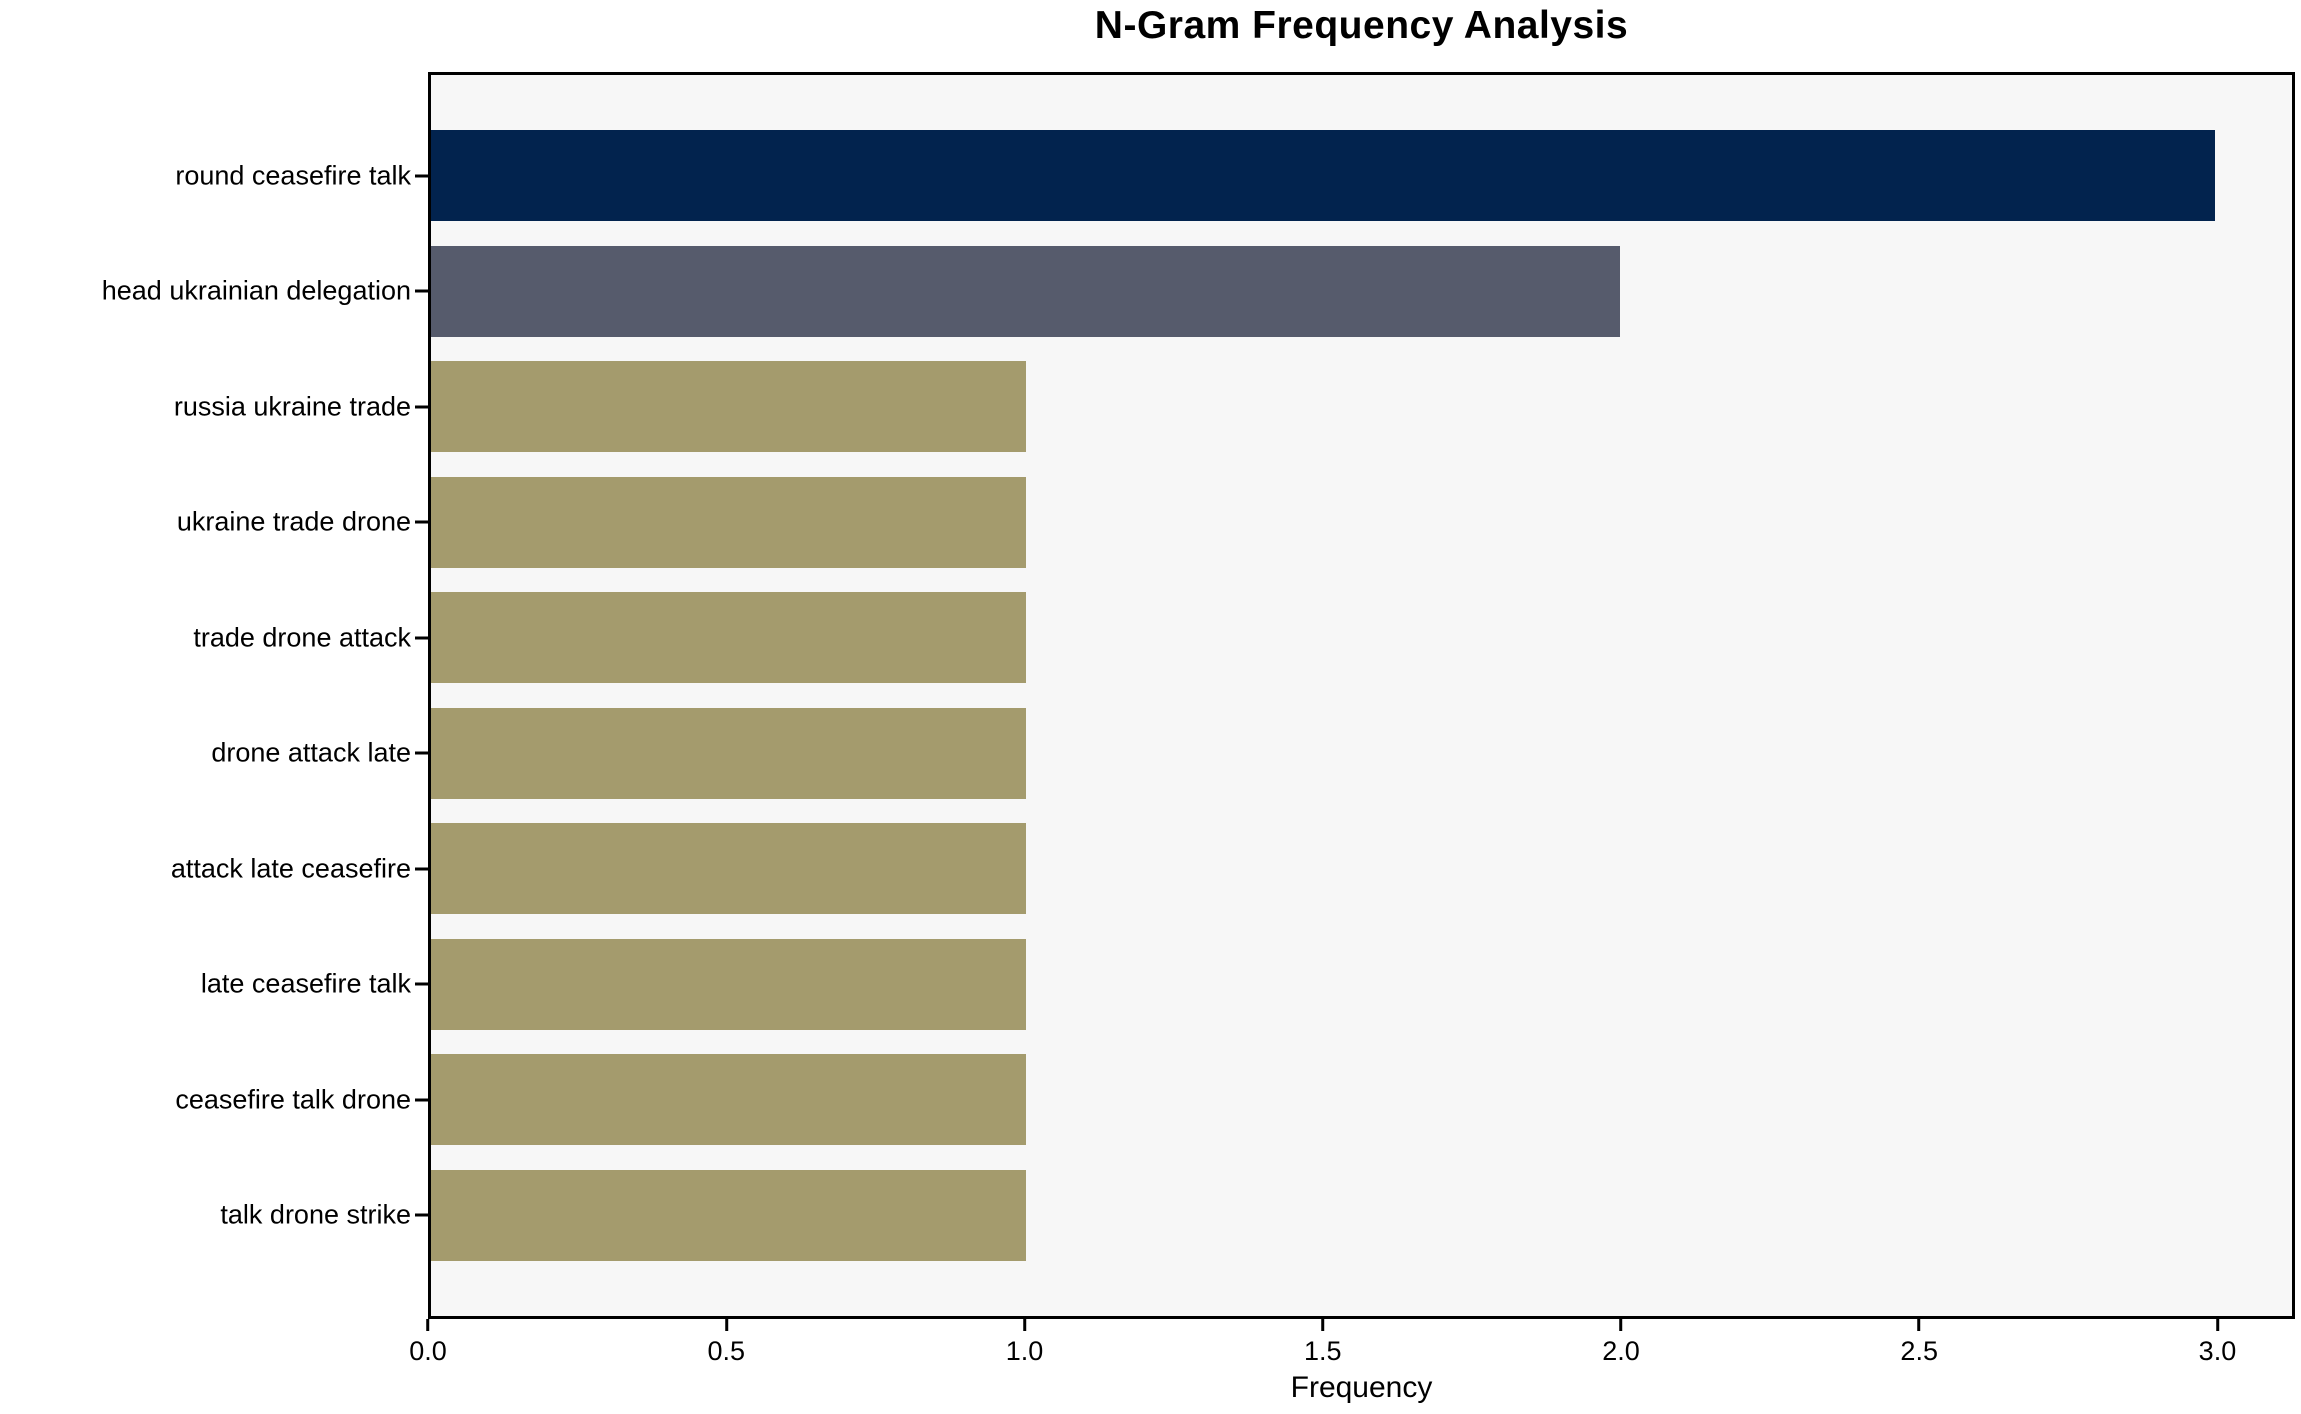 Image resolution: width=2301 pixels, height=1414 pixels. What do you see at coordinates (1024, 1351) in the screenshot?
I see `x-tick-label: 1.0` at bounding box center [1024, 1351].